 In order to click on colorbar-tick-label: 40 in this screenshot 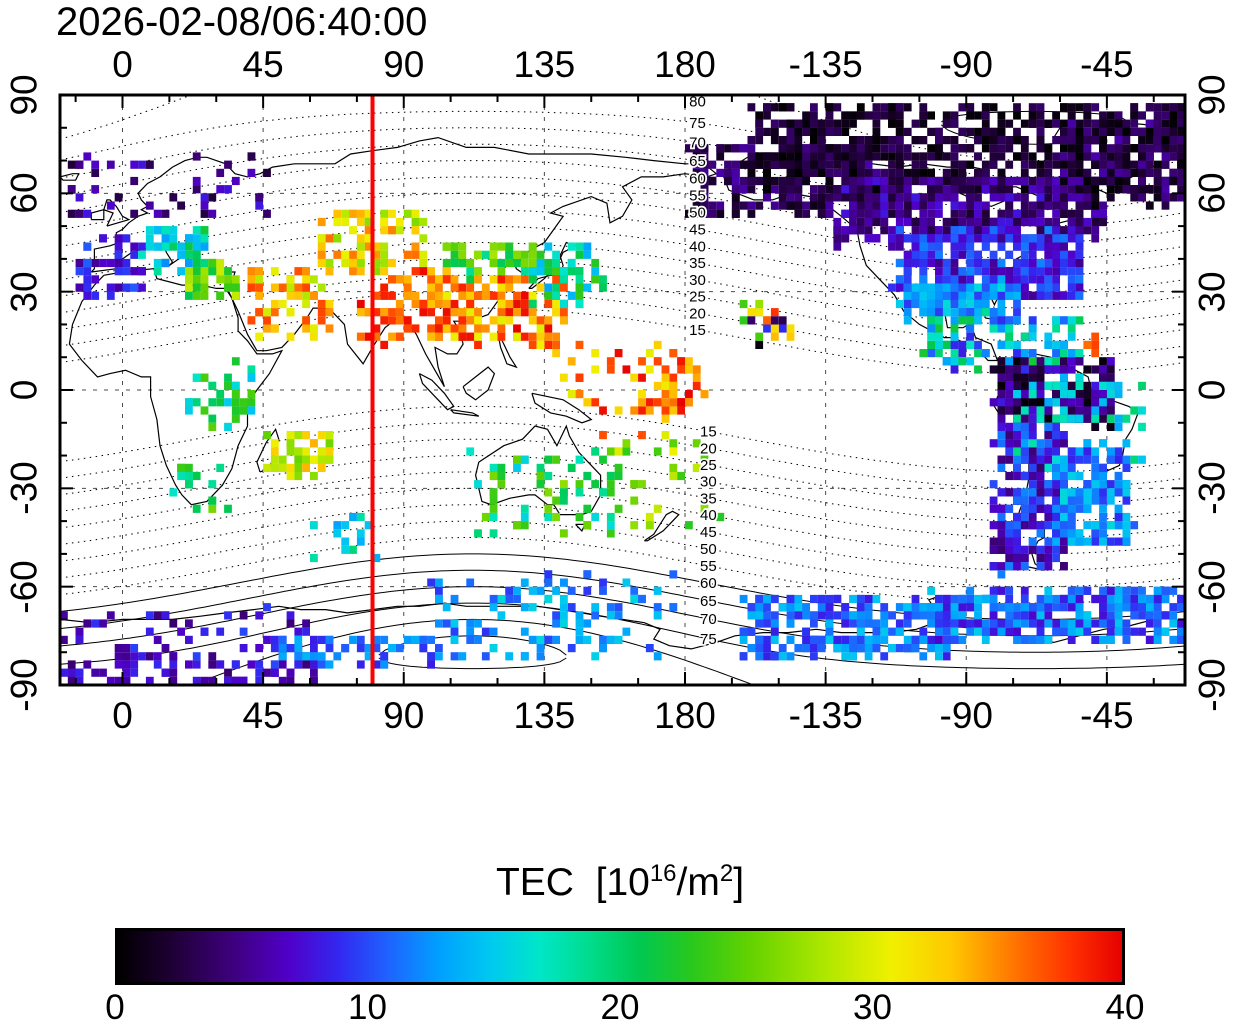, I will do `click(1125, 1004)`.